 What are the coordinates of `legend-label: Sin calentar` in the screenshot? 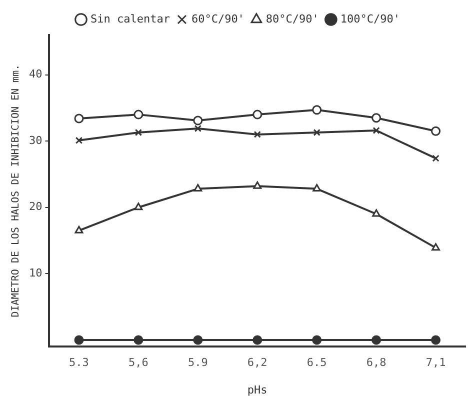 It's located at (130, 19).